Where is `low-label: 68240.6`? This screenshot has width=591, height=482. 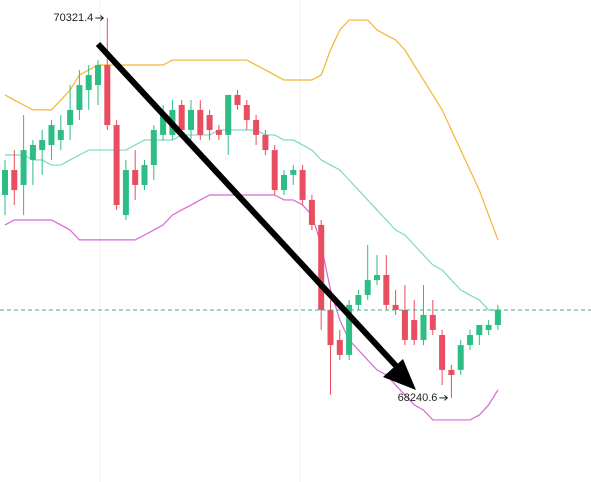 low-label: 68240.6 is located at coordinates (418, 398).